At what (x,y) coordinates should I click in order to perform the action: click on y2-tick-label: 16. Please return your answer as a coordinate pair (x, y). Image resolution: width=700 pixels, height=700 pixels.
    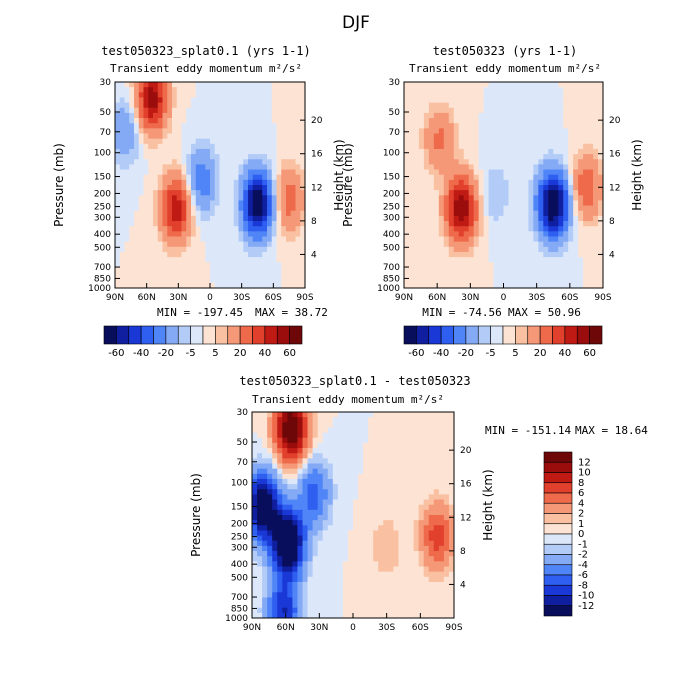
    Looking at the image, I should click on (615, 155).